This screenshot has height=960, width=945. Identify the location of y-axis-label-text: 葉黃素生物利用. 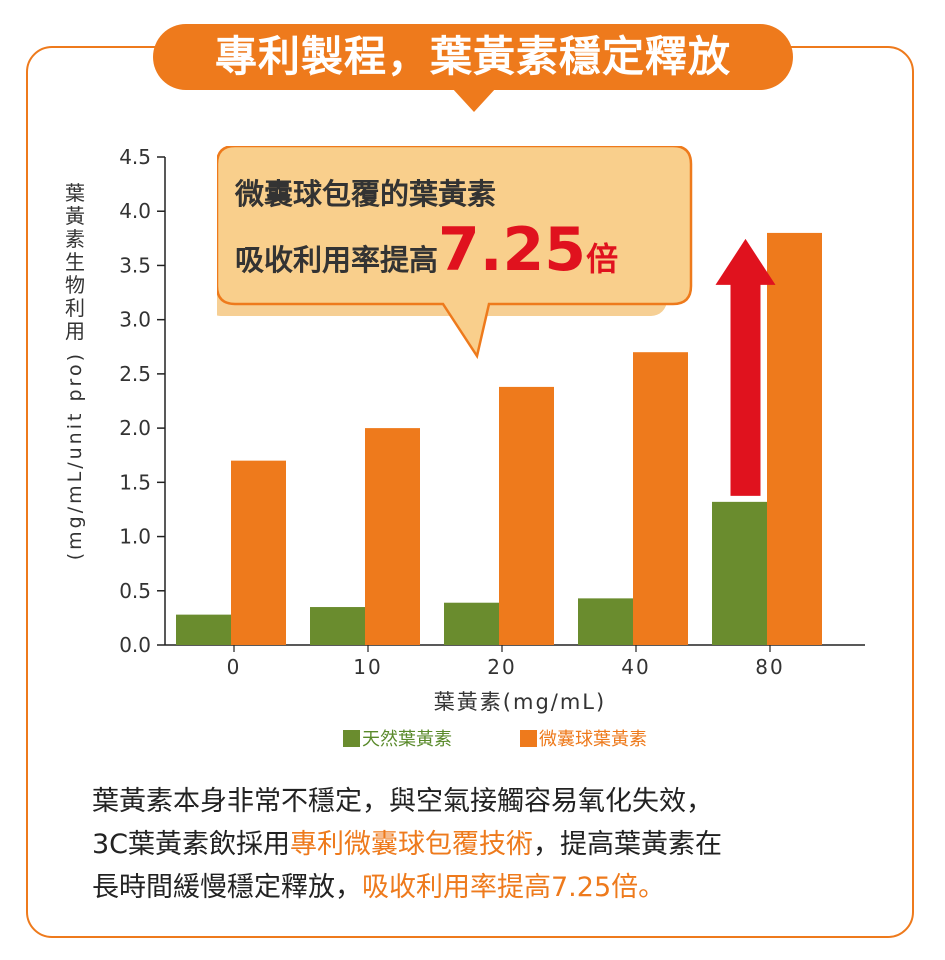
(75, 262).